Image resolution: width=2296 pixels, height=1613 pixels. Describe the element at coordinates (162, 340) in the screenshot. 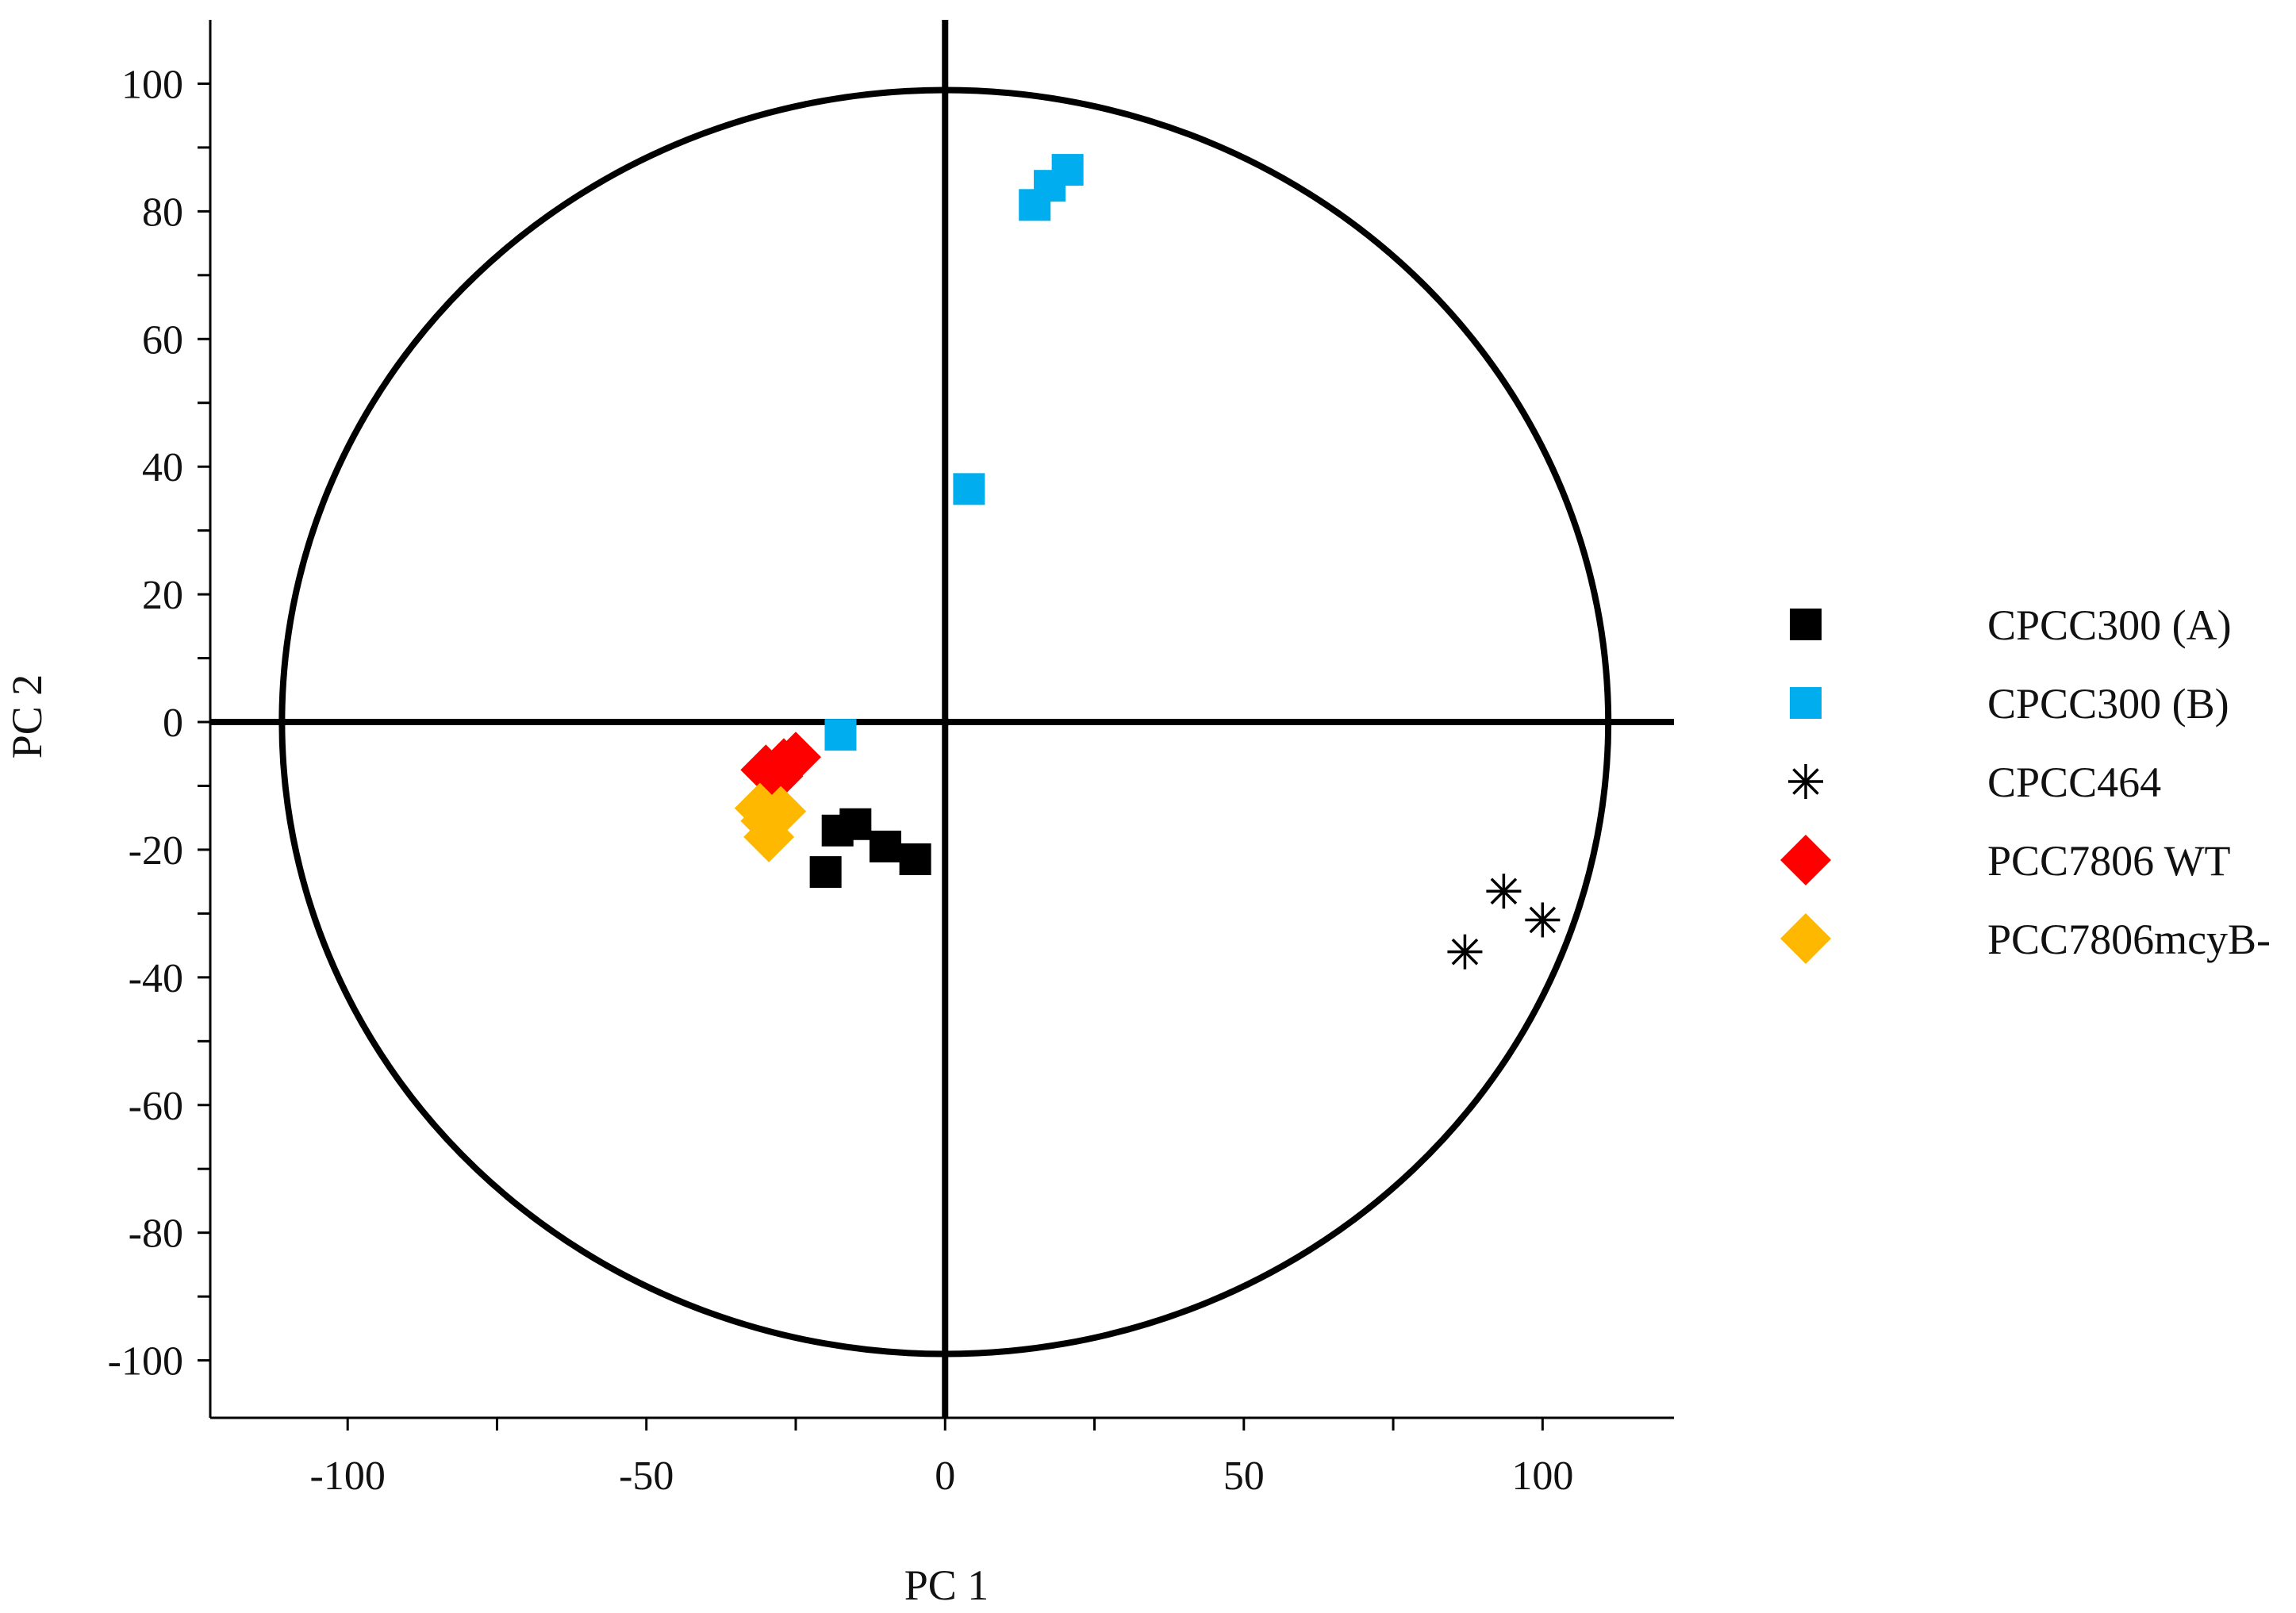

I see `y-tick-label: 60` at that location.